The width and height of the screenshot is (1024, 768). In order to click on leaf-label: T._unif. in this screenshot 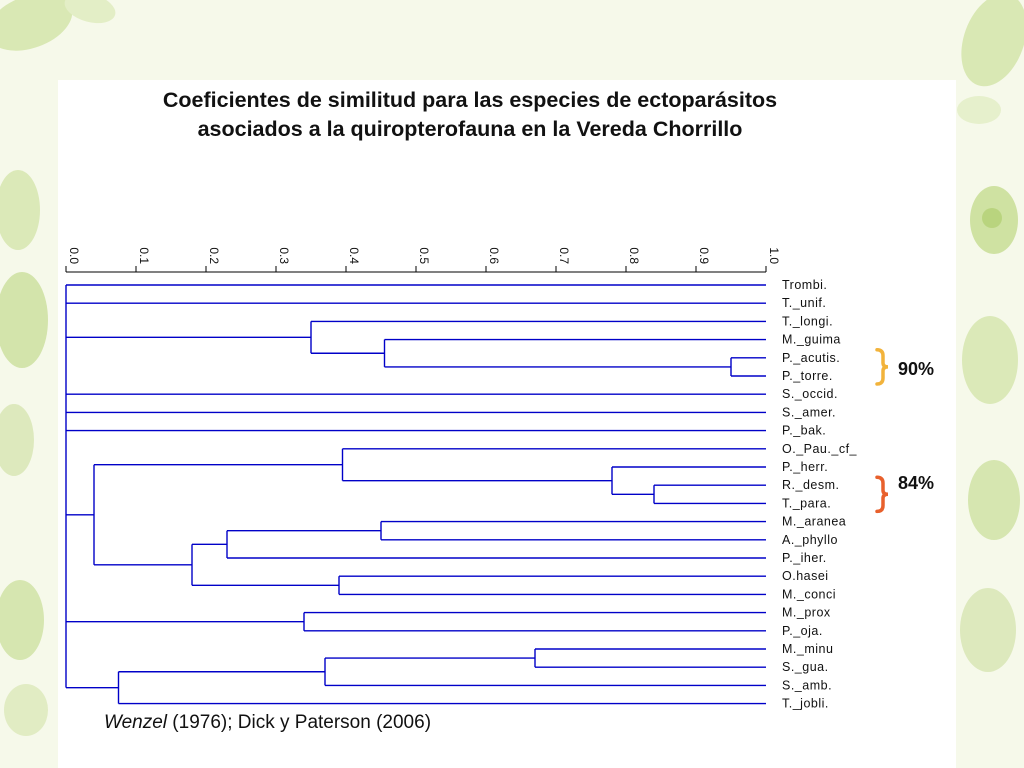, I will do `click(804, 303)`.